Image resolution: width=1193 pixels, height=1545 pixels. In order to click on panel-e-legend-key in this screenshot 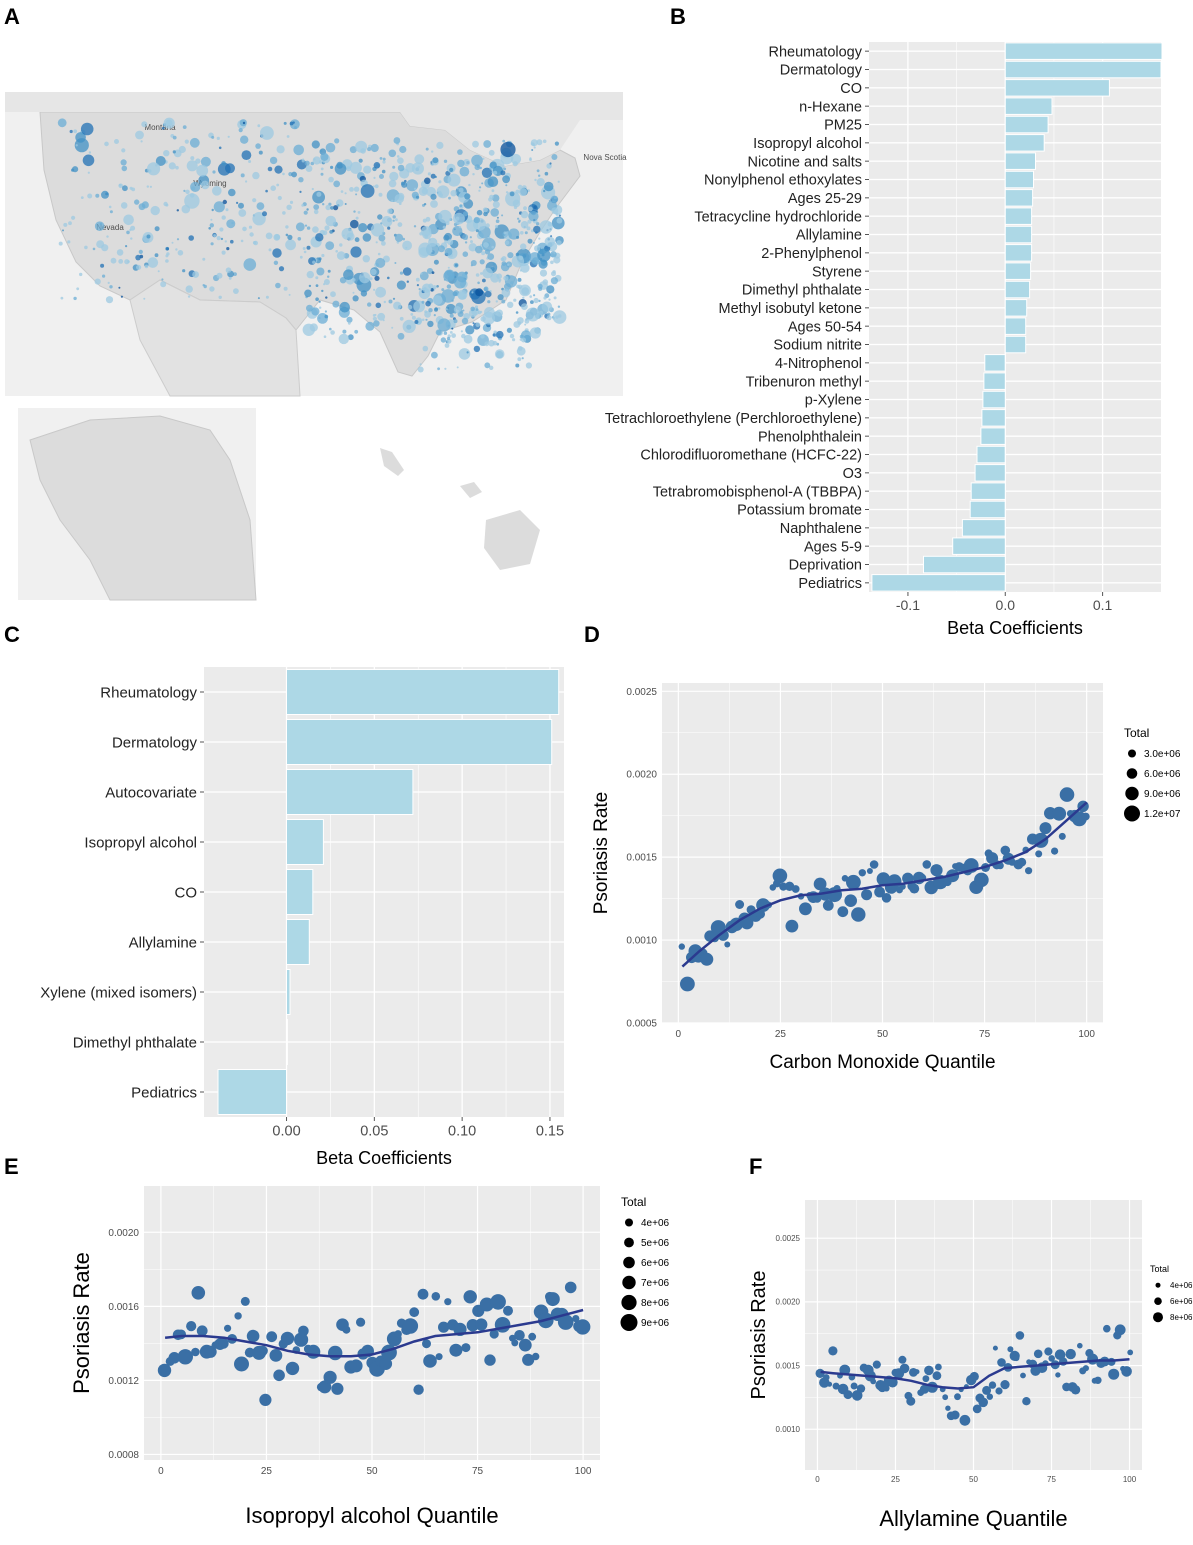, I will do `click(629, 1282)`.